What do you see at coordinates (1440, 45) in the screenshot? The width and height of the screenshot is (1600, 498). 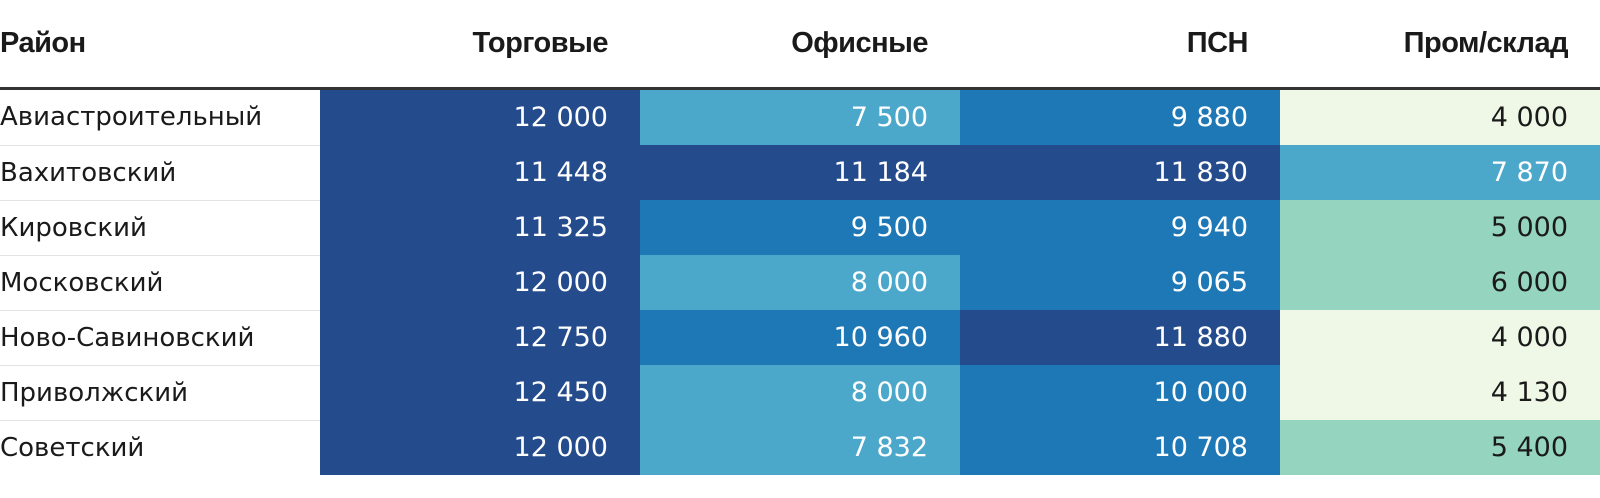 I see `column-header-industrial: Пром/склад` at bounding box center [1440, 45].